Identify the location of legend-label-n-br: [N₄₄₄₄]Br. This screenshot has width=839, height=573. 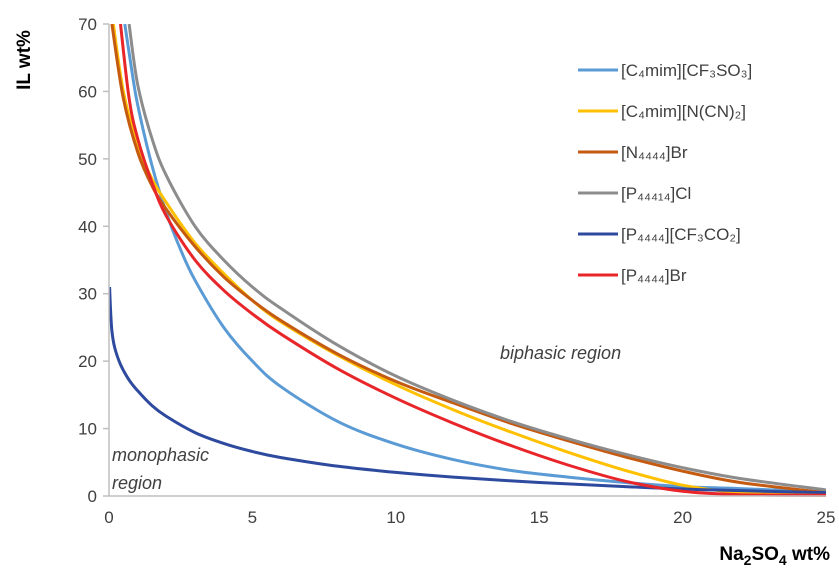
(654, 152).